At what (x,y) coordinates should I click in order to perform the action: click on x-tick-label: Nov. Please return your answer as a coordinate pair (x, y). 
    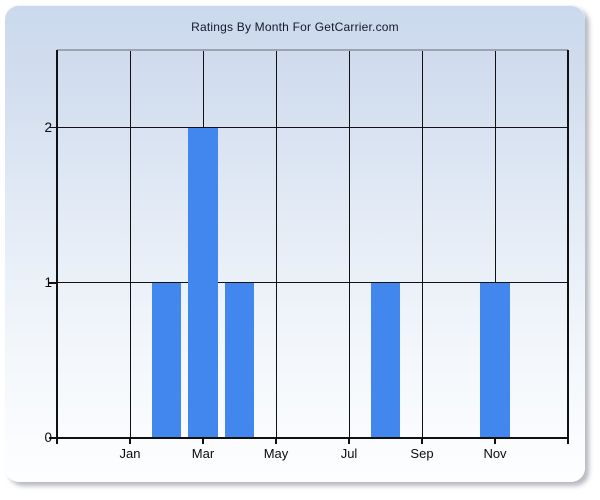
    Looking at the image, I should click on (495, 453).